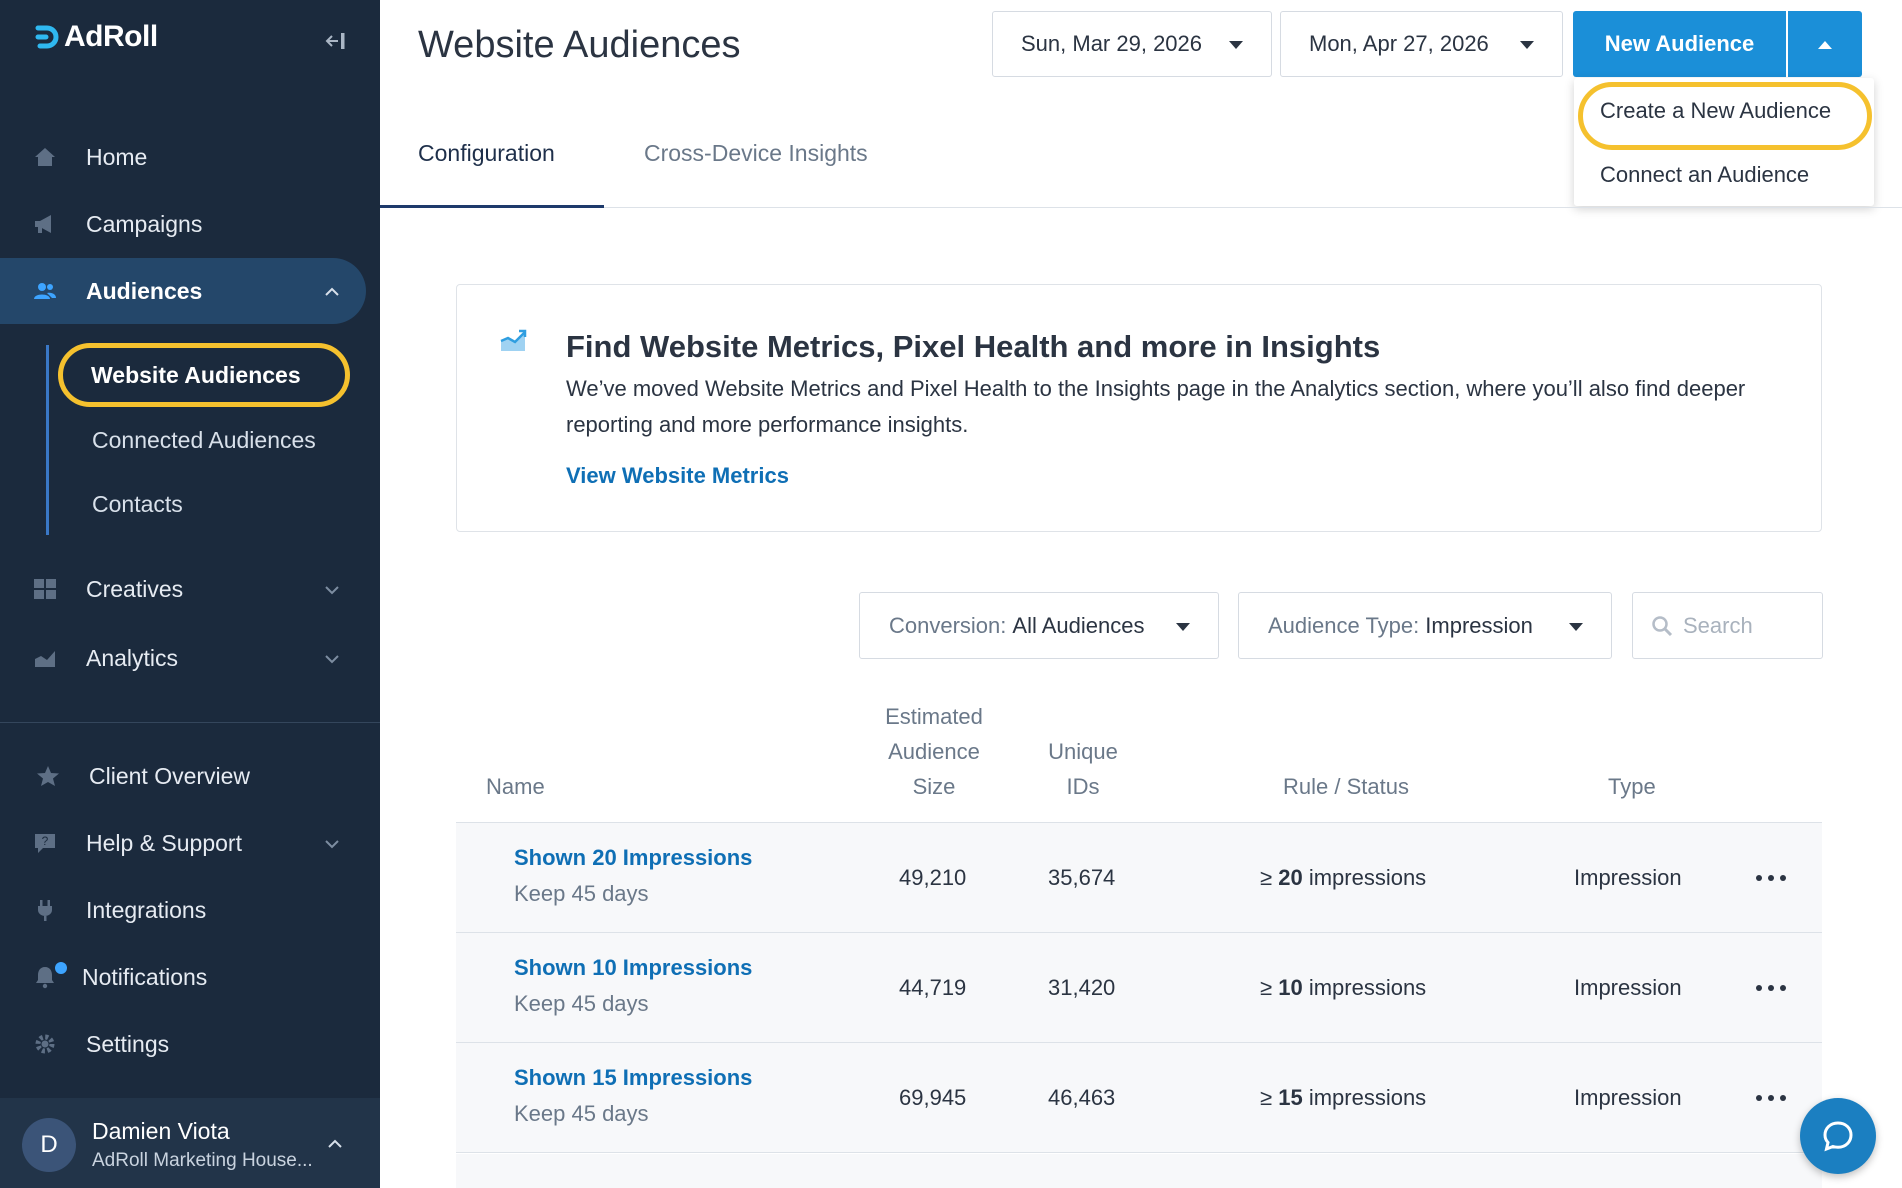  I want to click on filter-value: All Audiences, so click(1078, 625).